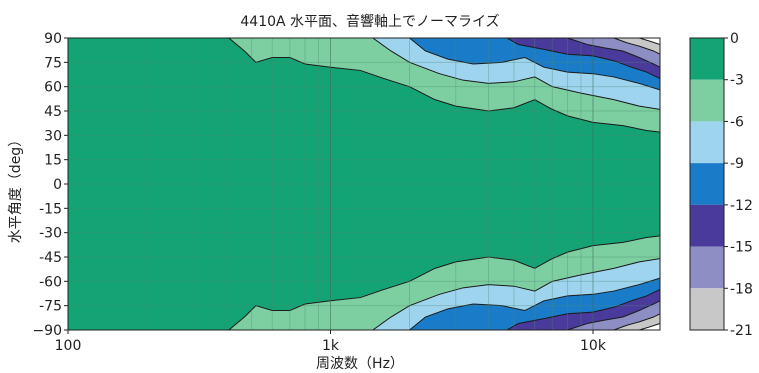 The width and height of the screenshot is (759, 373). Describe the element at coordinates (53, 63) in the screenshot. I see `y-tick-label: 75` at that location.